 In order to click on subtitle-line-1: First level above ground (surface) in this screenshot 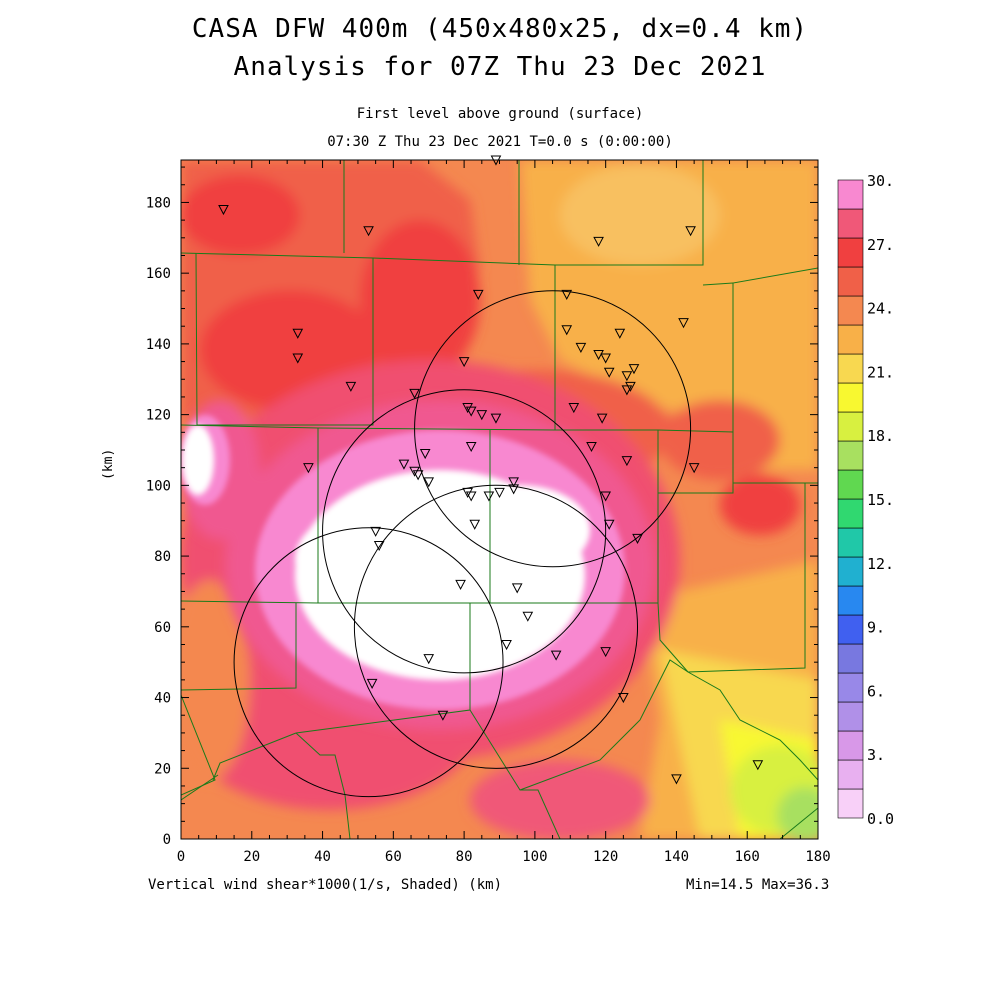, I will do `click(500, 114)`.